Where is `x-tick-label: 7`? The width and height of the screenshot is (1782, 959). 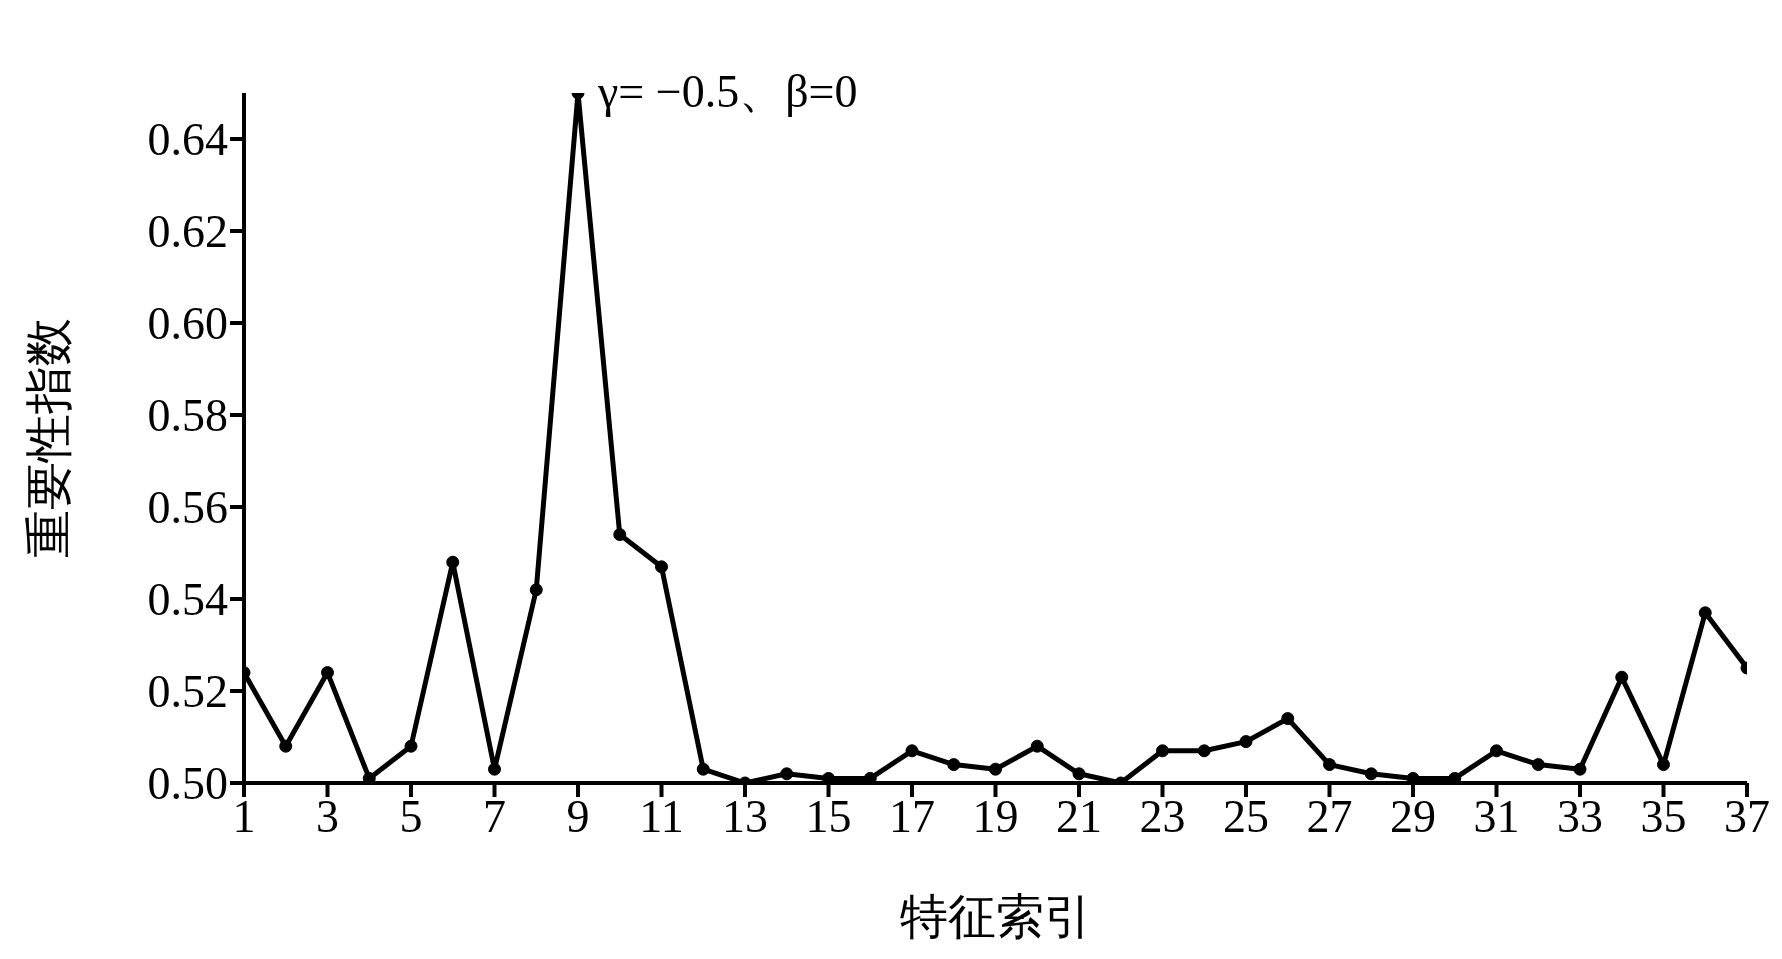 x-tick-label: 7 is located at coordinates (494, 816).